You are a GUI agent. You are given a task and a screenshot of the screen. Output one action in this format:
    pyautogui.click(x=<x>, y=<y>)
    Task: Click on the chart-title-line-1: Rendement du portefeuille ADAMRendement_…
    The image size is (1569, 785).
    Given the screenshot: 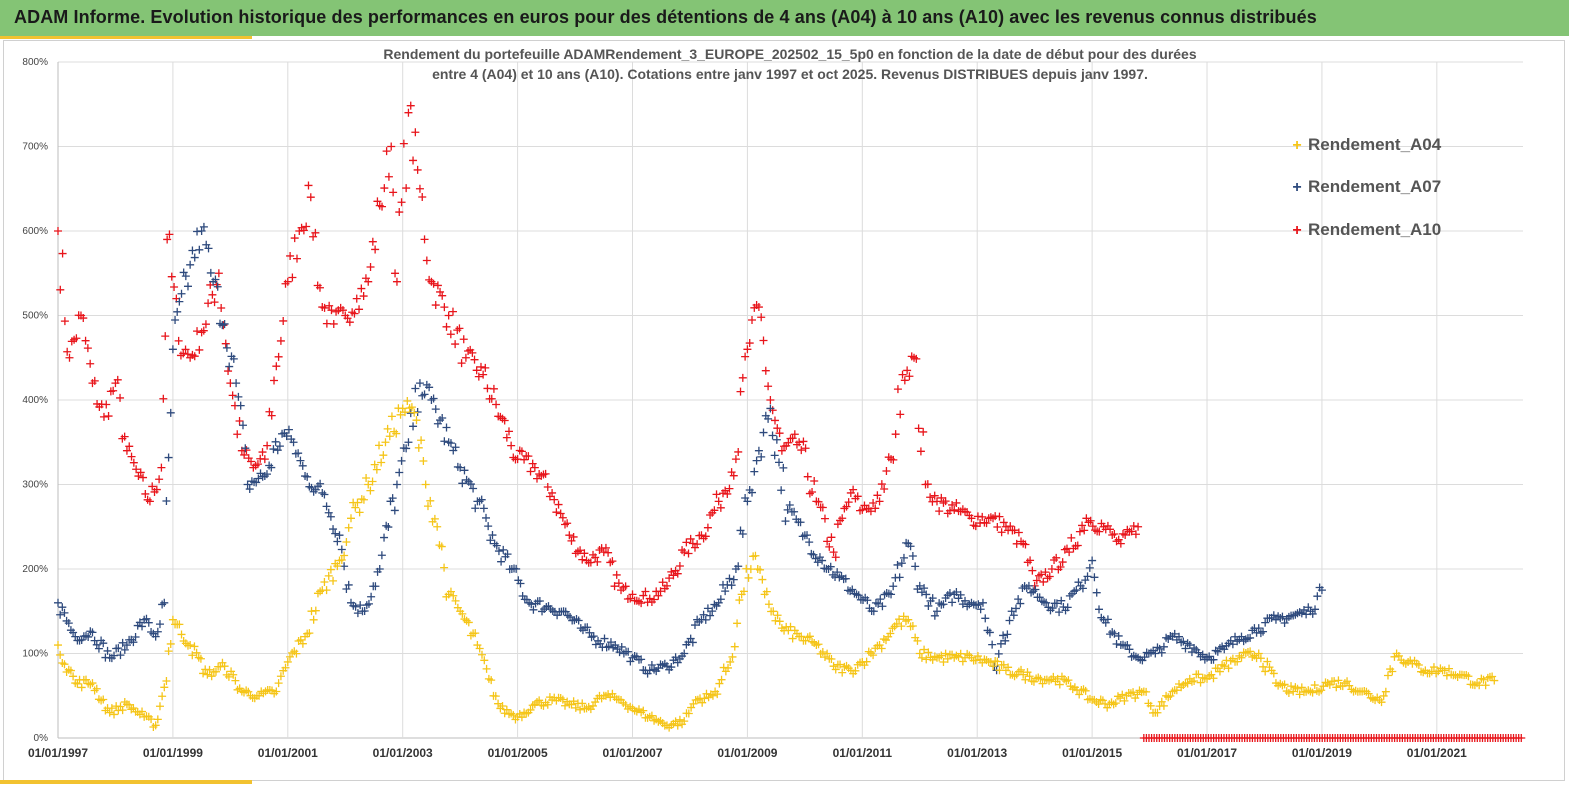 What is the action you would take?
    pyautogui.click(x=790, y=54)
    